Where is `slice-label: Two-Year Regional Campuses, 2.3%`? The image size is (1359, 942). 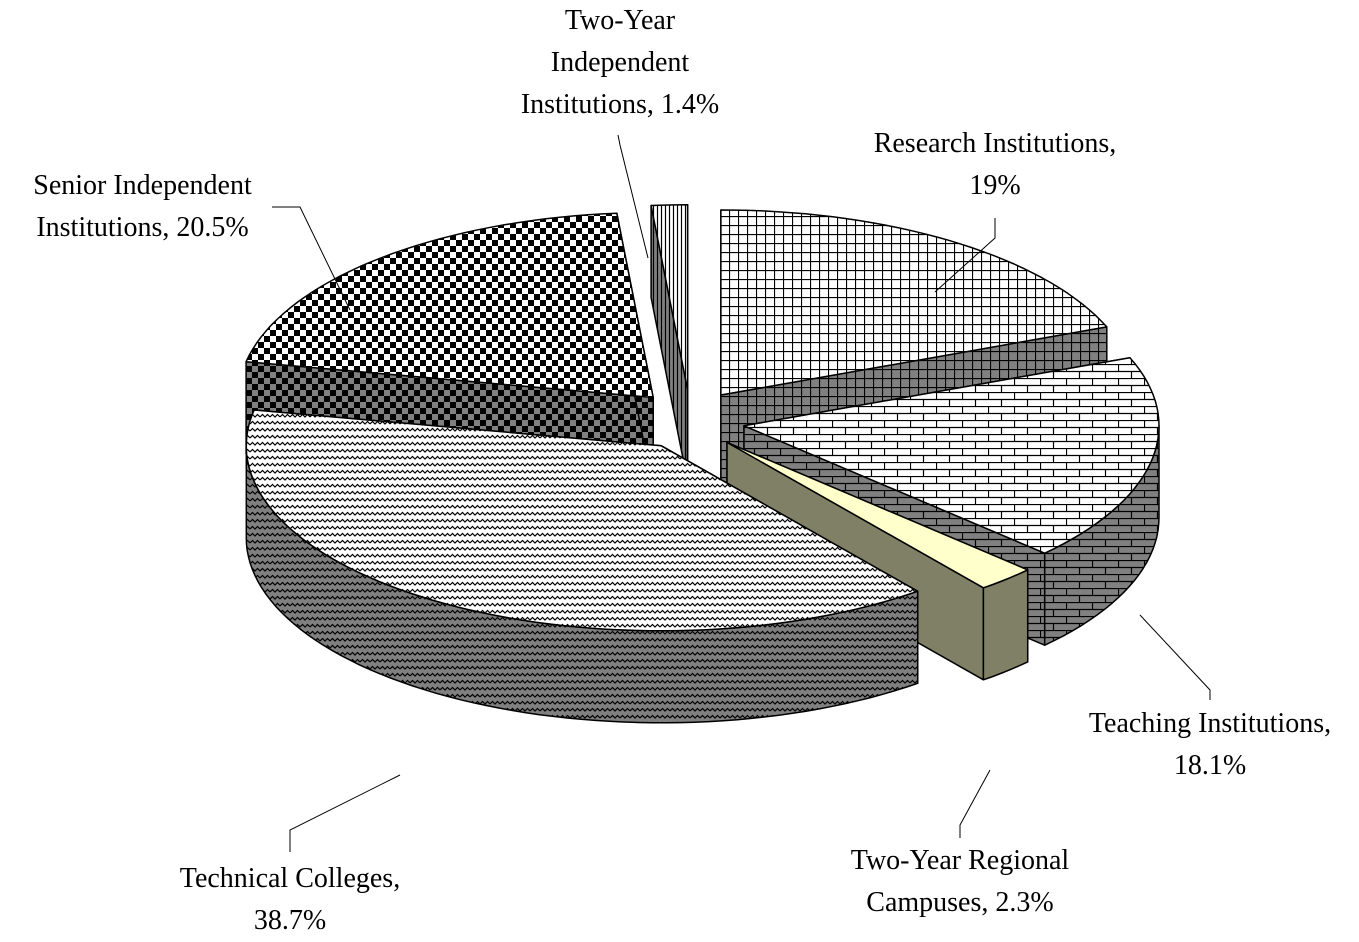 slice-label: Two-Year Regional Campuses, 2.3% is located at coordinates (960, 881).